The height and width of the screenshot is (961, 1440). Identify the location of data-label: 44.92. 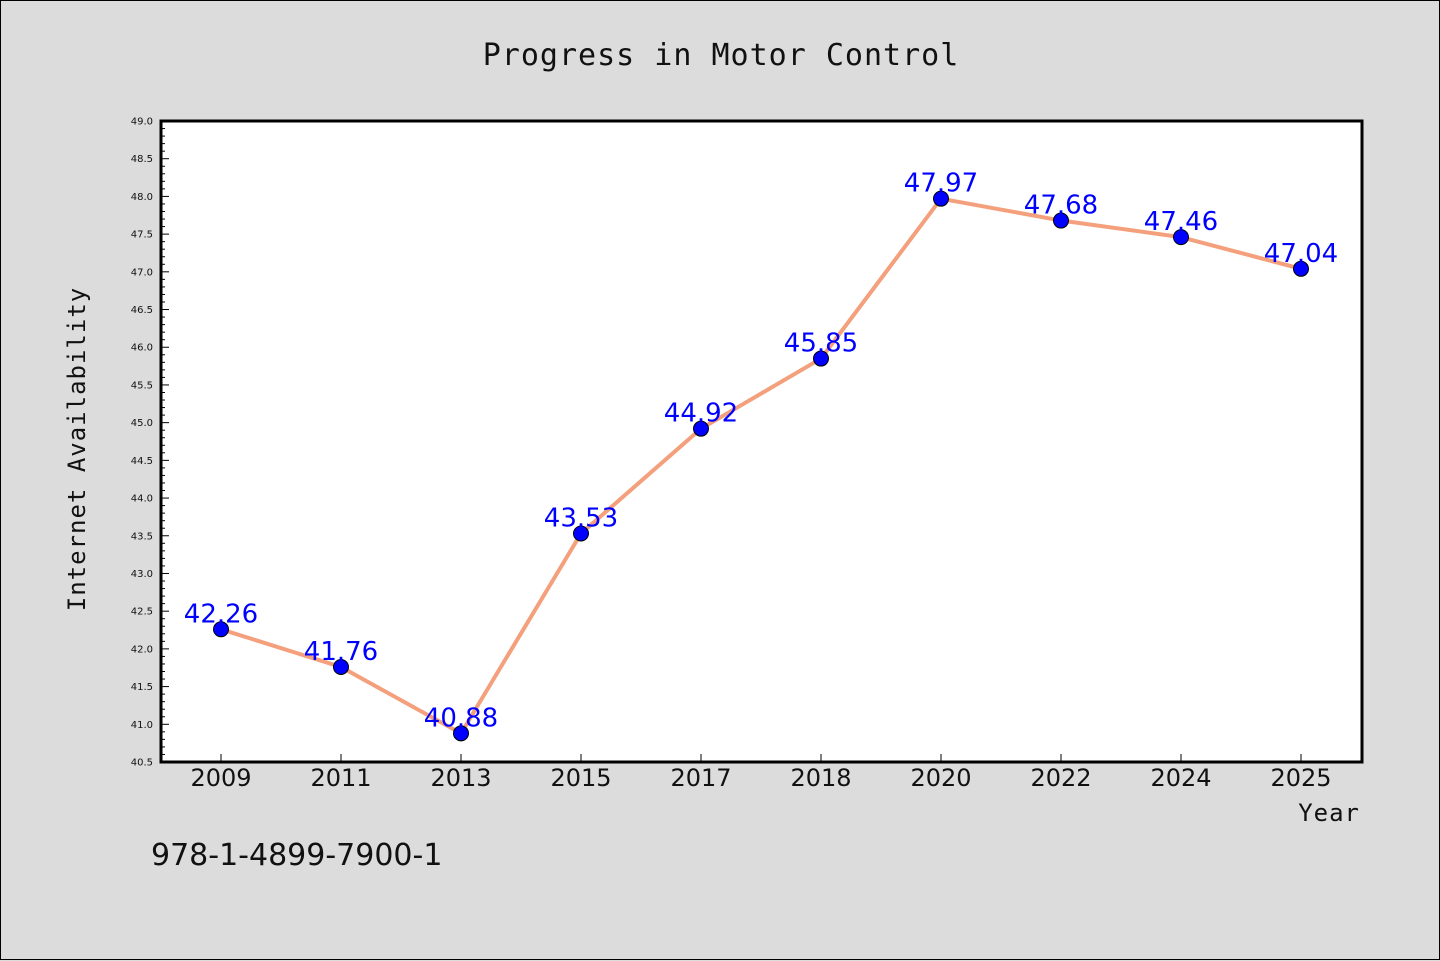
(701, 414).